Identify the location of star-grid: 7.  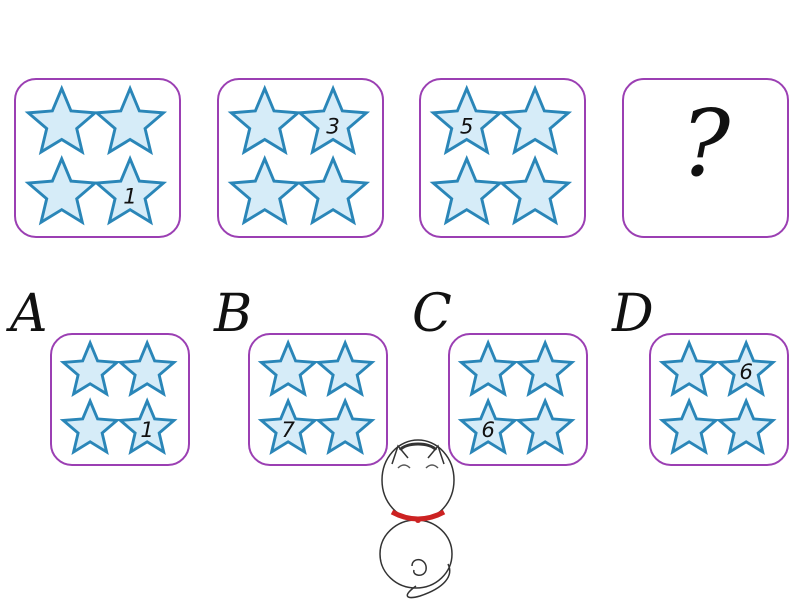
(316, 397).